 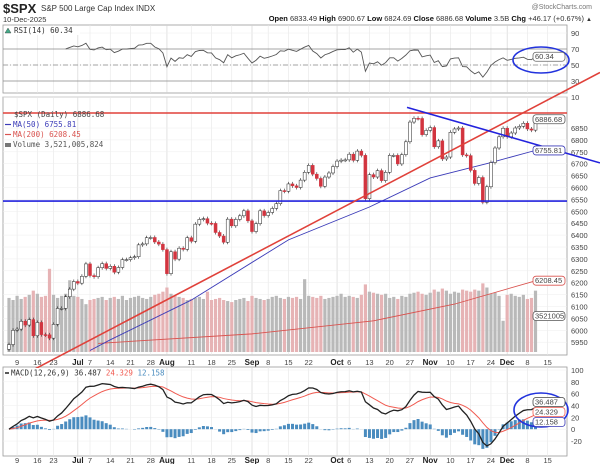 What do you see at coordinates (375, 18) in the screenshot?
I see `low-label: Low` at bounding box center [375, 18].